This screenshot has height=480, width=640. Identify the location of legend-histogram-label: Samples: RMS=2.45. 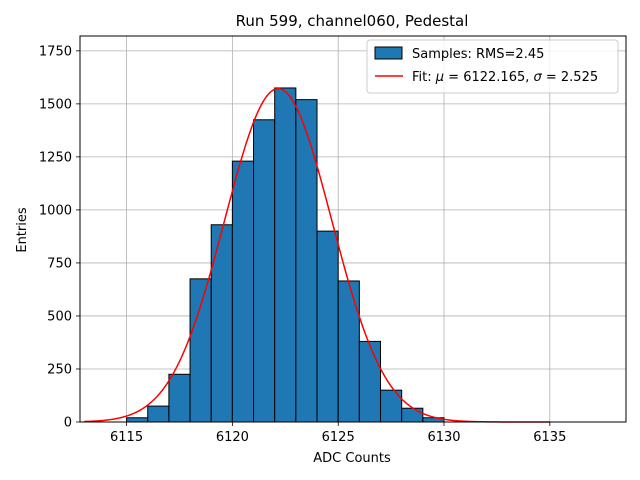
(478, 54).